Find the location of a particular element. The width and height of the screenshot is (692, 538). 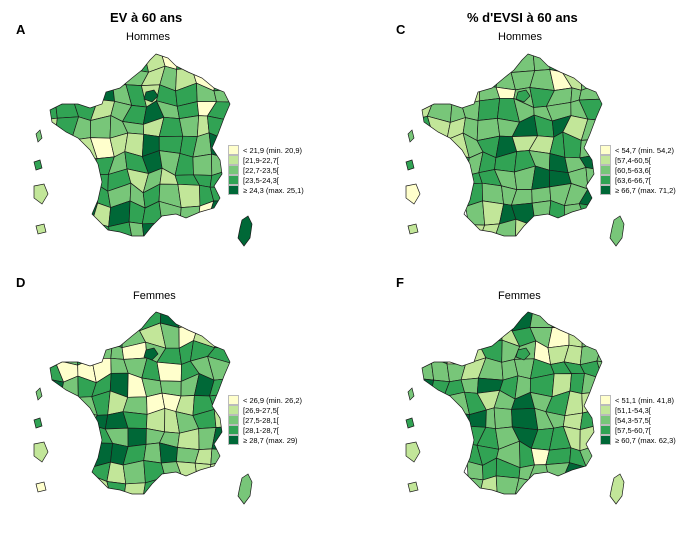

legend-label: ≥ 28,7 (max. 29) is located at coordinates (270, 440).